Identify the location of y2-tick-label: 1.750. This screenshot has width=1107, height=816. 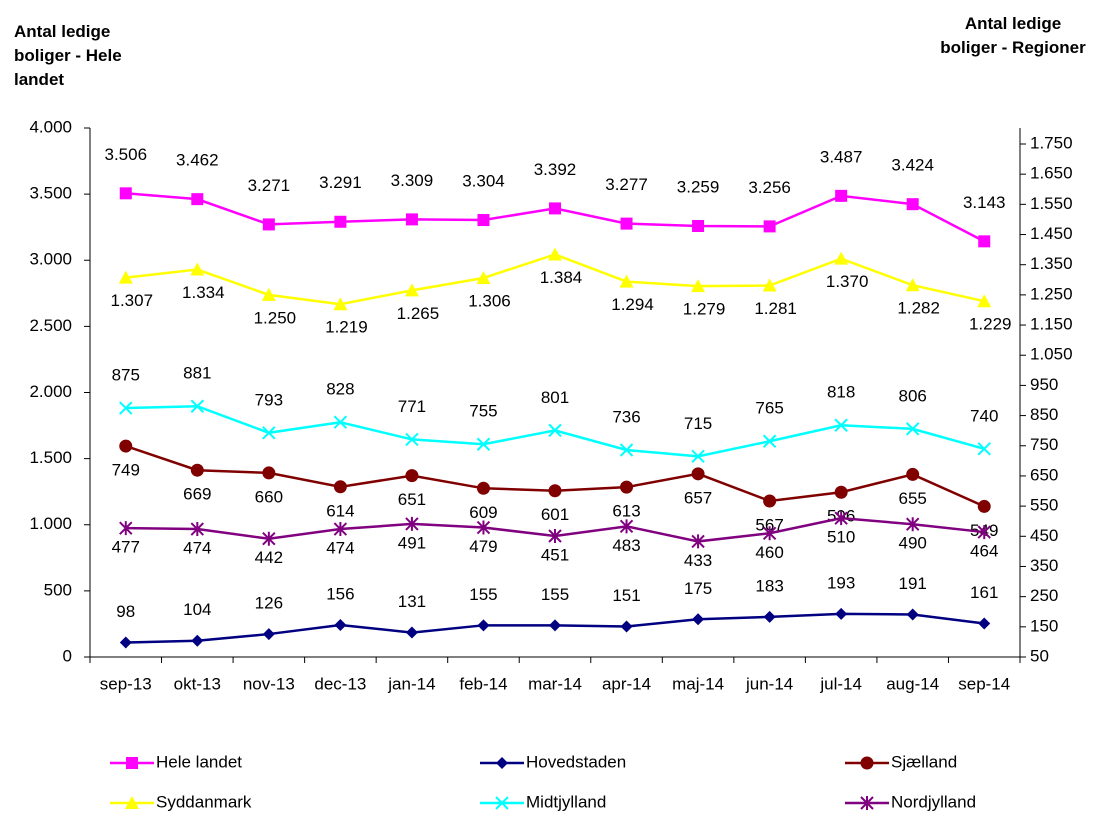
(1051, 142).